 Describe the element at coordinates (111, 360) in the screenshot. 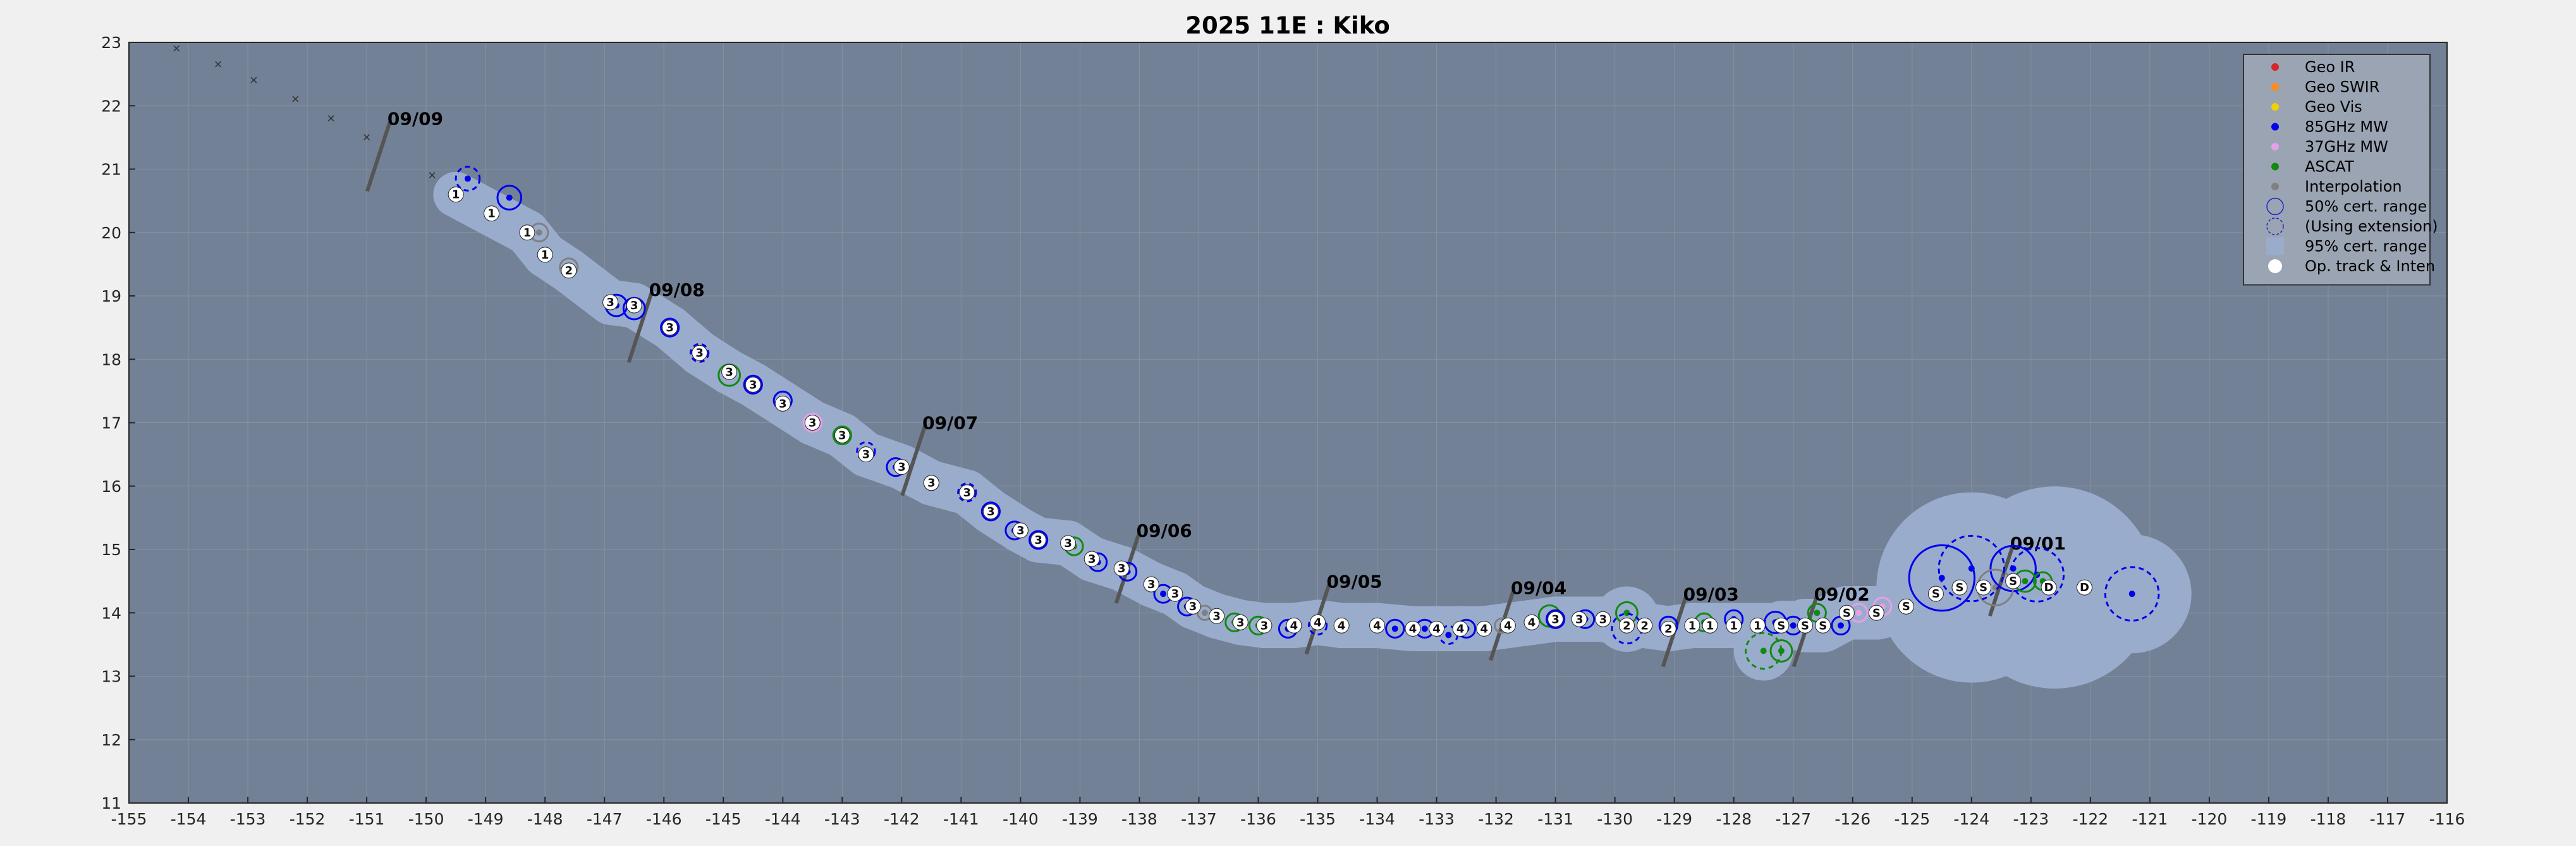

I see `y-tick-label: 18` at that location.